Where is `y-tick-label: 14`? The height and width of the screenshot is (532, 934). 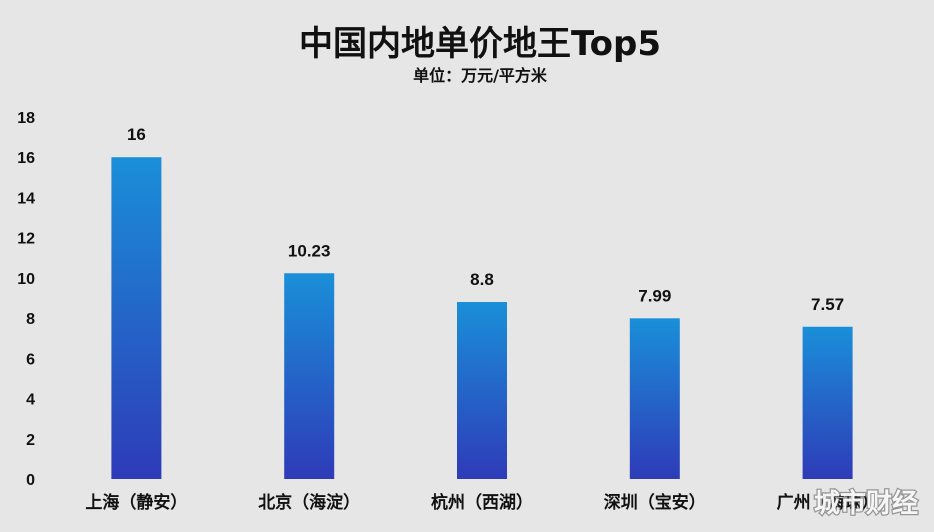
y-tick-label: 14 is located at coordinates (26, 198).